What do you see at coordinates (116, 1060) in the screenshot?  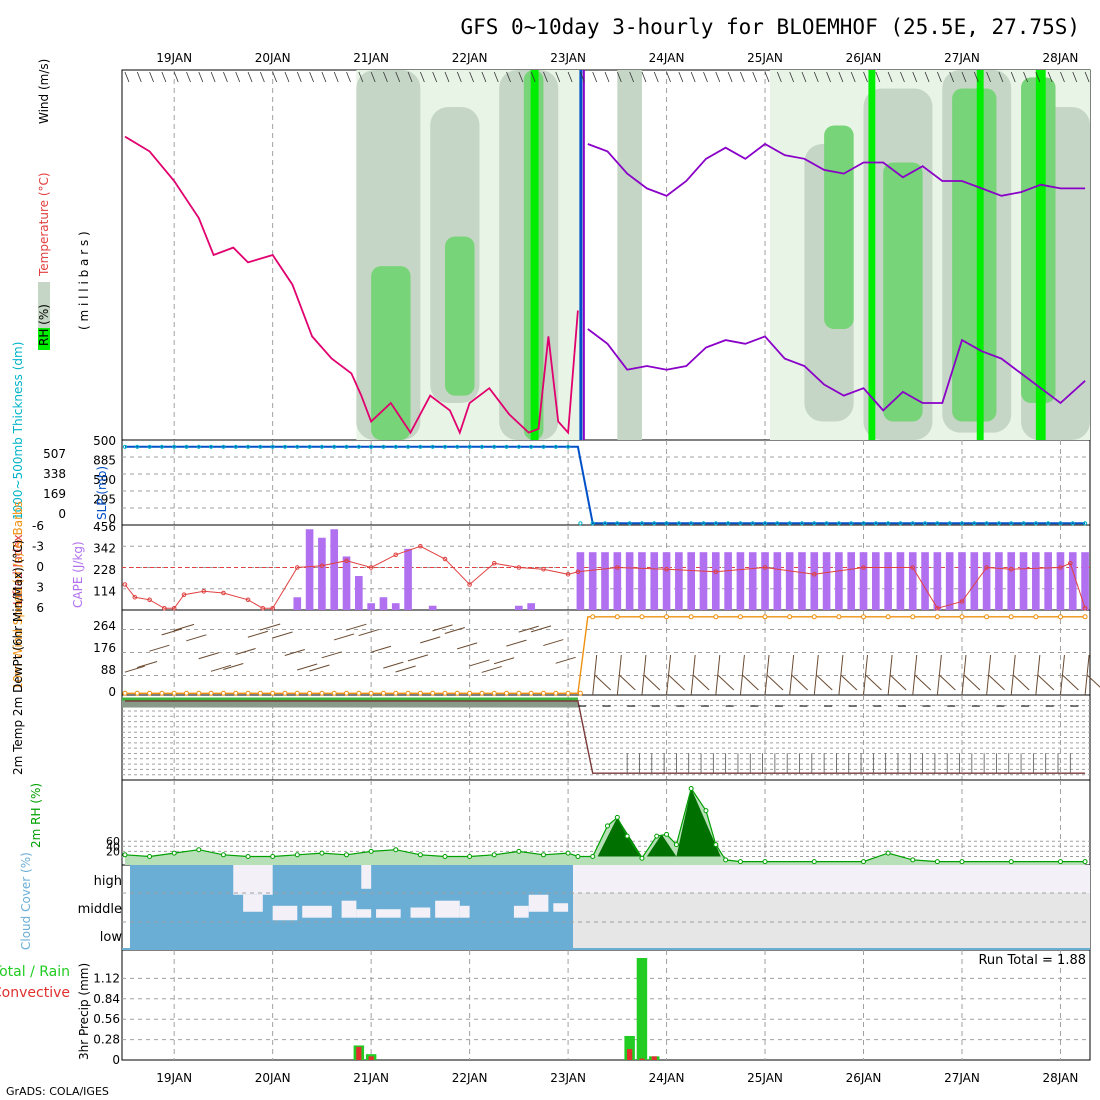 I see `precip-tick-label: 0` at bounding box center [116, 1060].